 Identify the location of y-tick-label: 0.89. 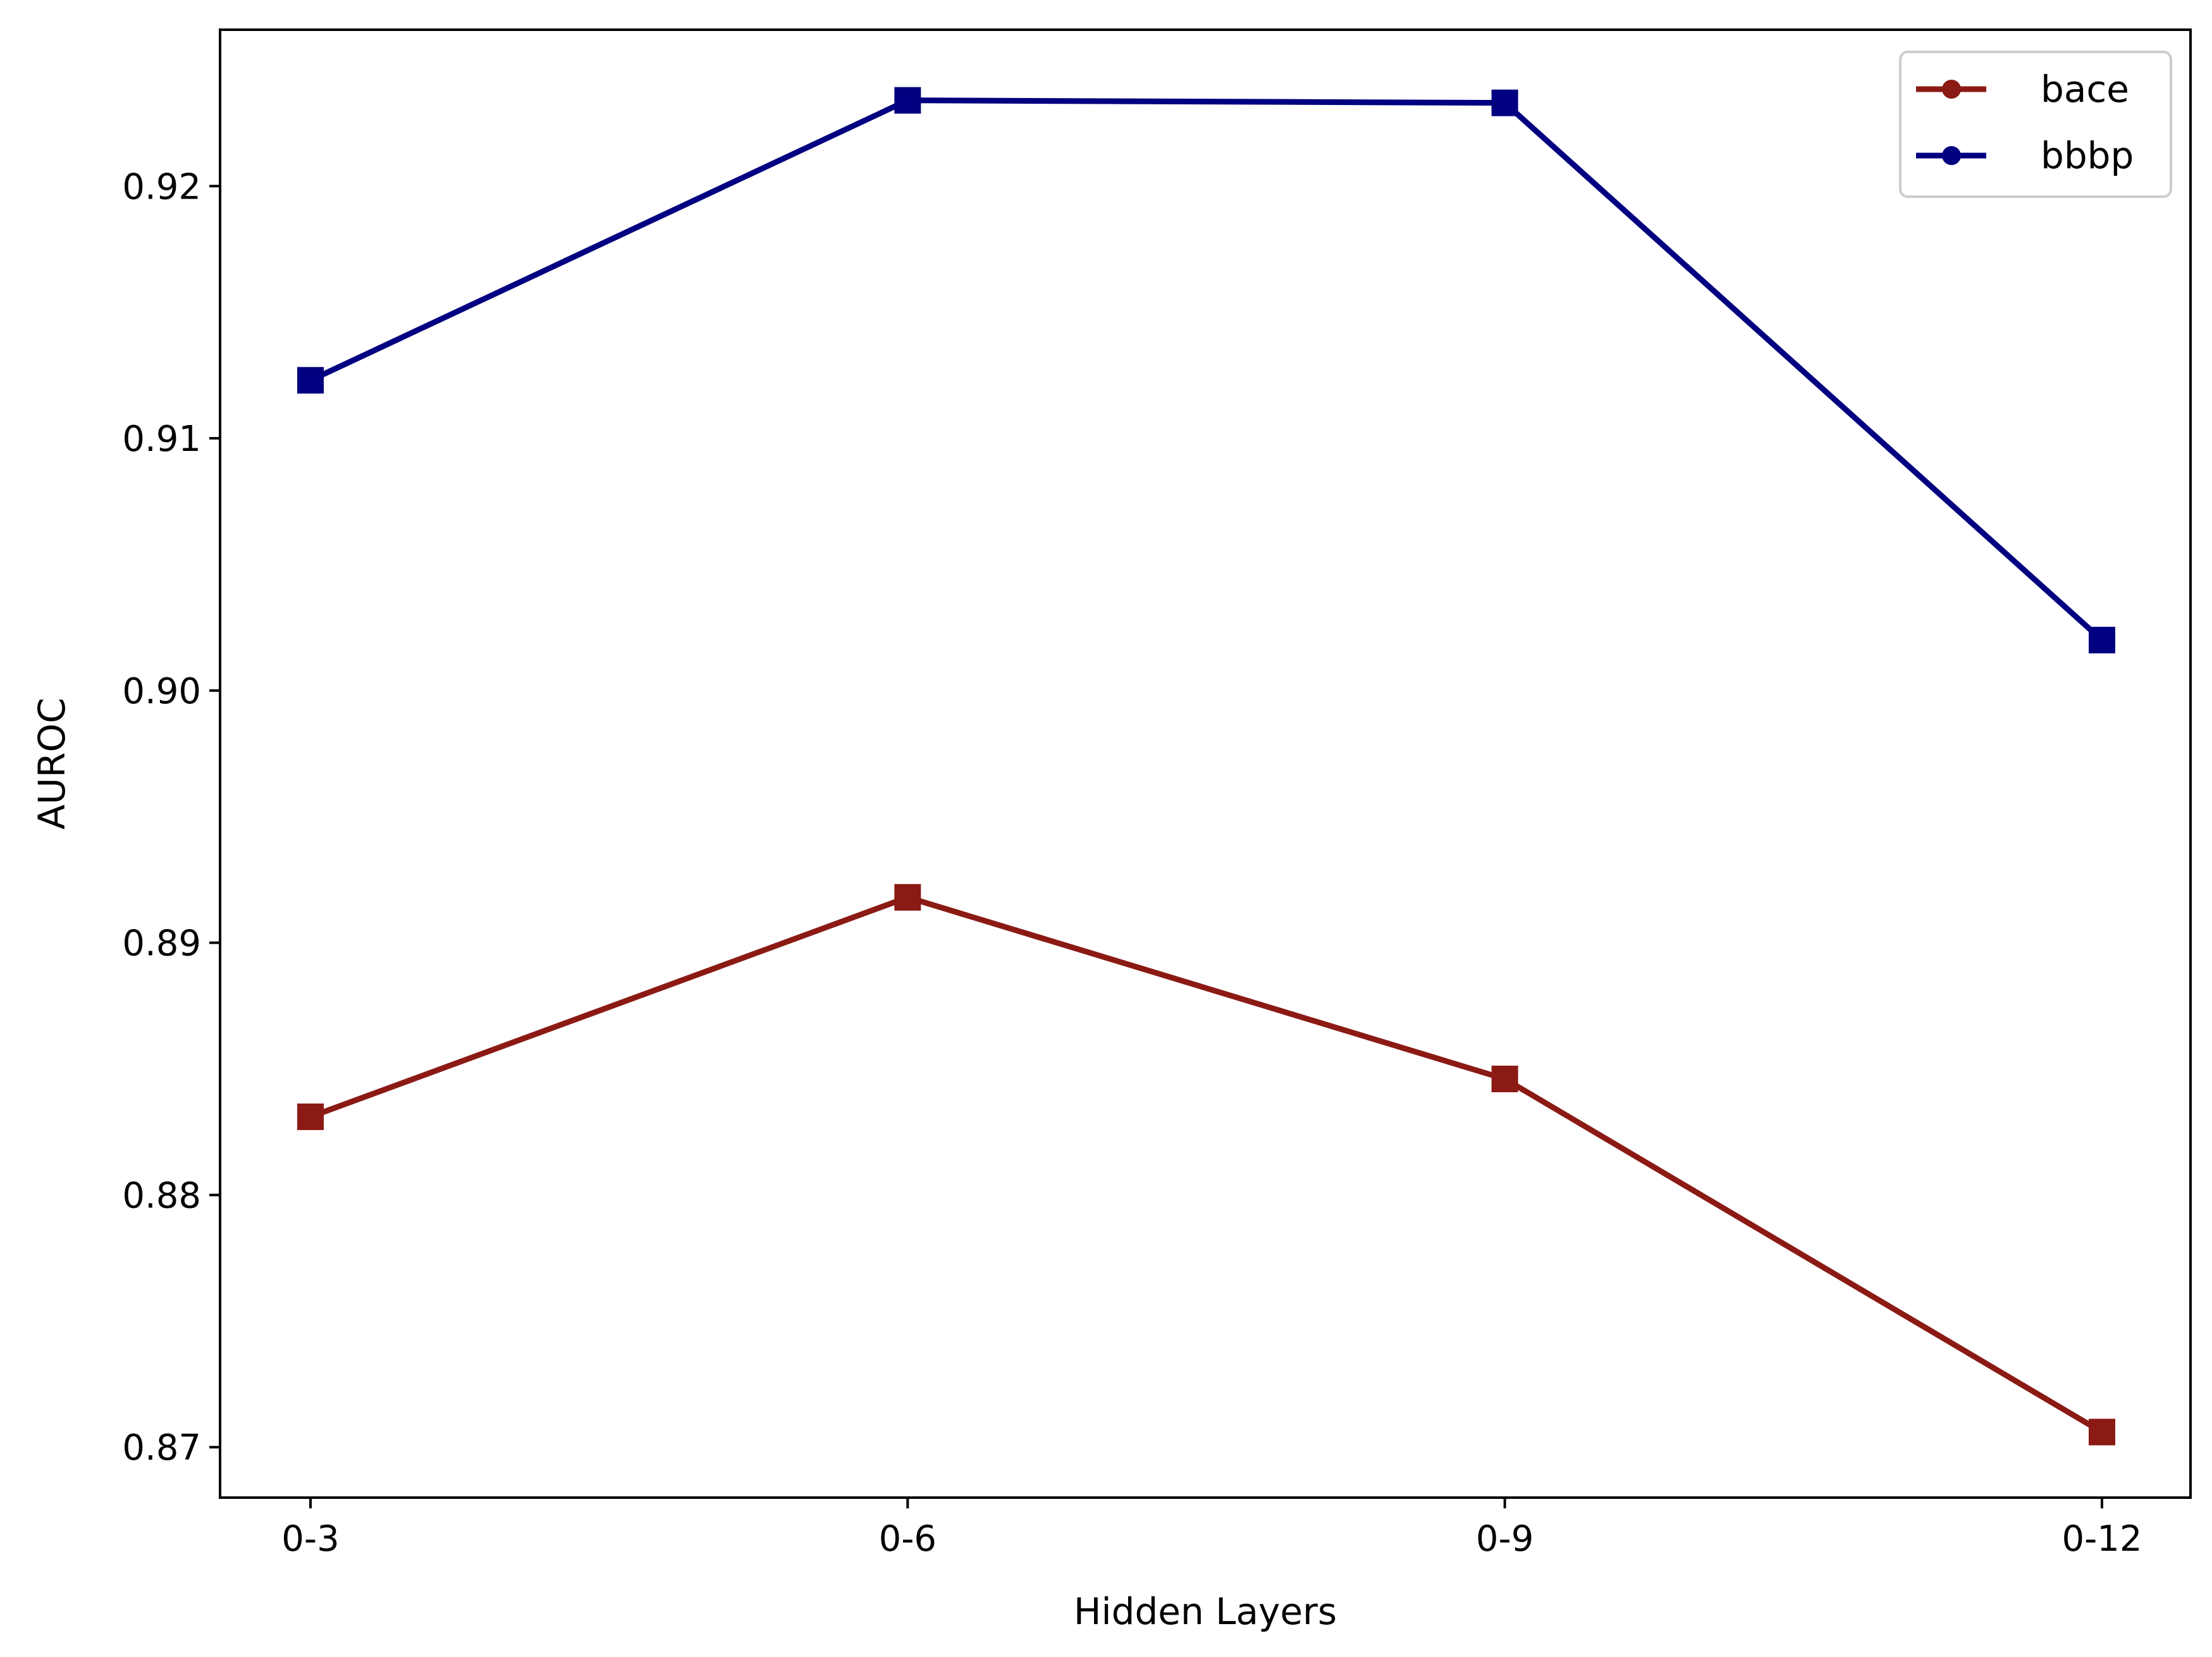
(162, 943).